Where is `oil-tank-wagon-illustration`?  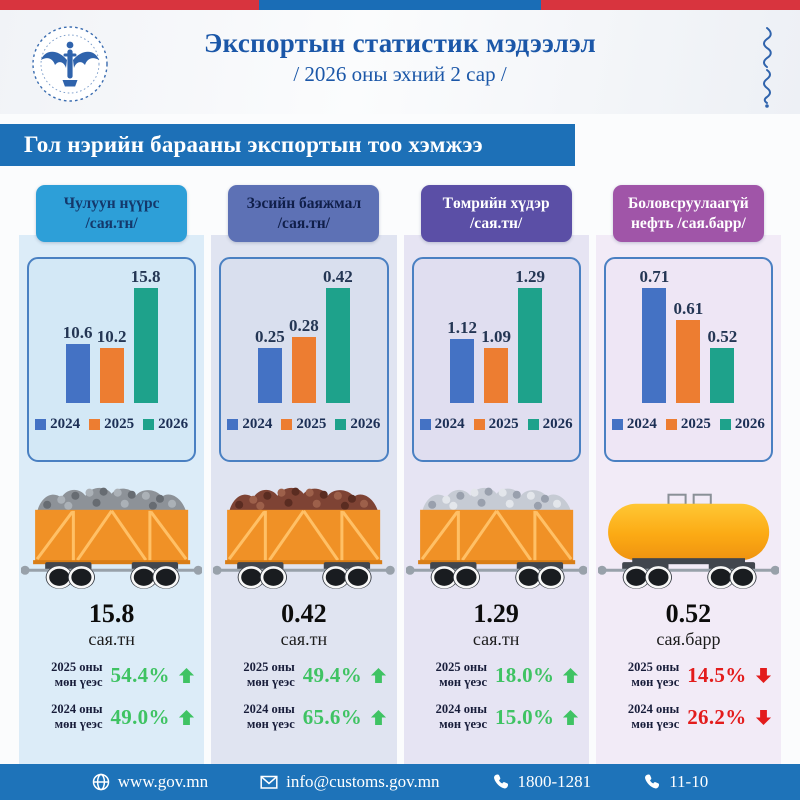
oil-tank-wagon-illustration is located at coordinates (688, 536).